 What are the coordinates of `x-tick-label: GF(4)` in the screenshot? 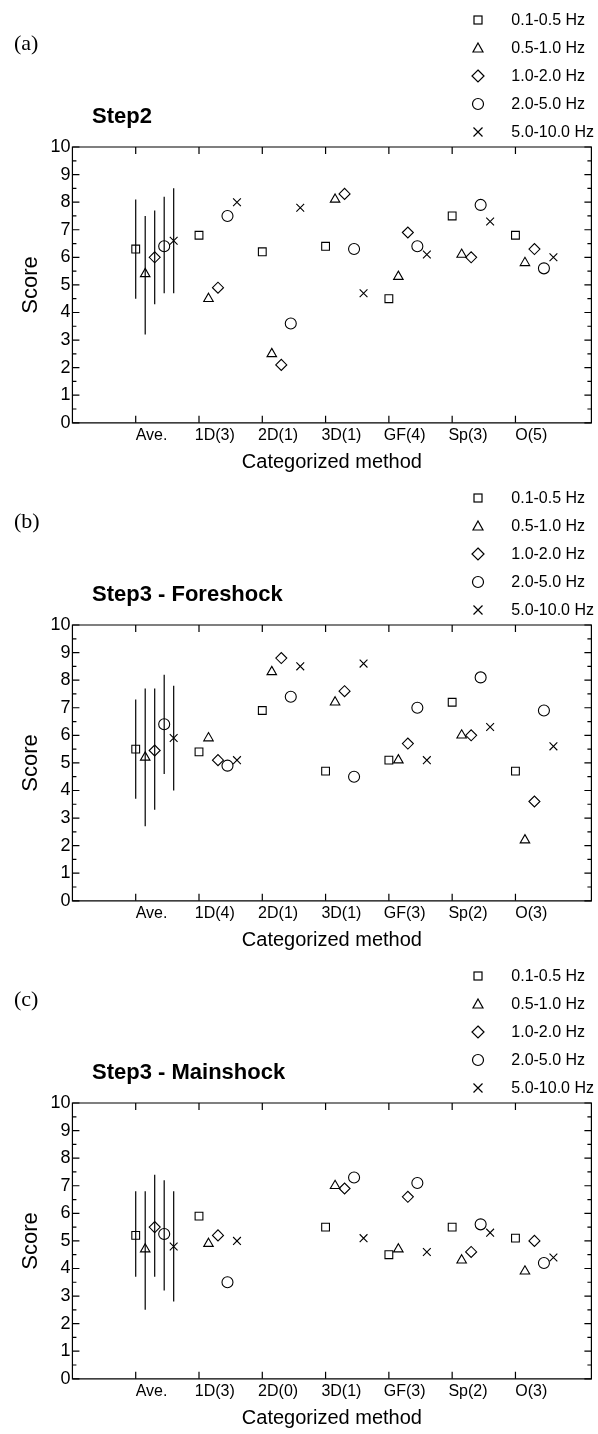 It's located at (404, 434).